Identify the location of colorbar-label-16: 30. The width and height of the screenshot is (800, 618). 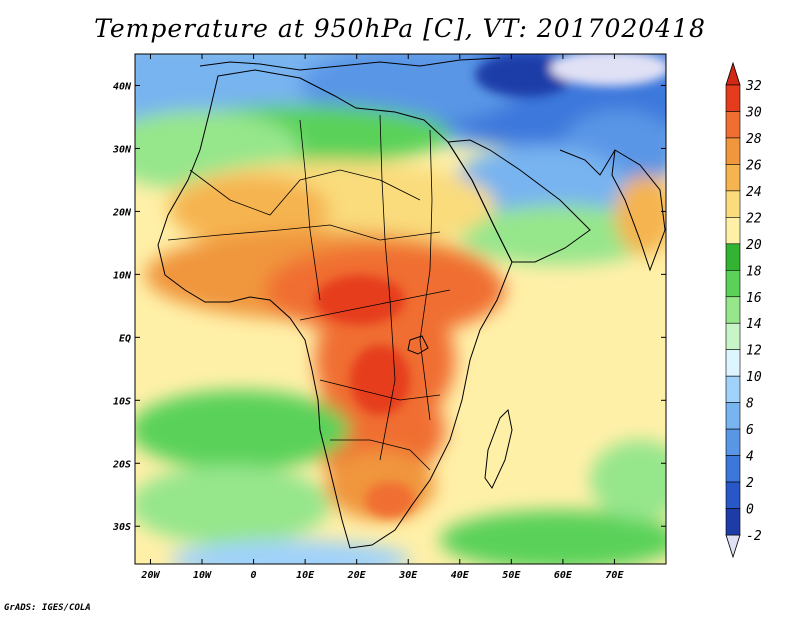
(753, 112).